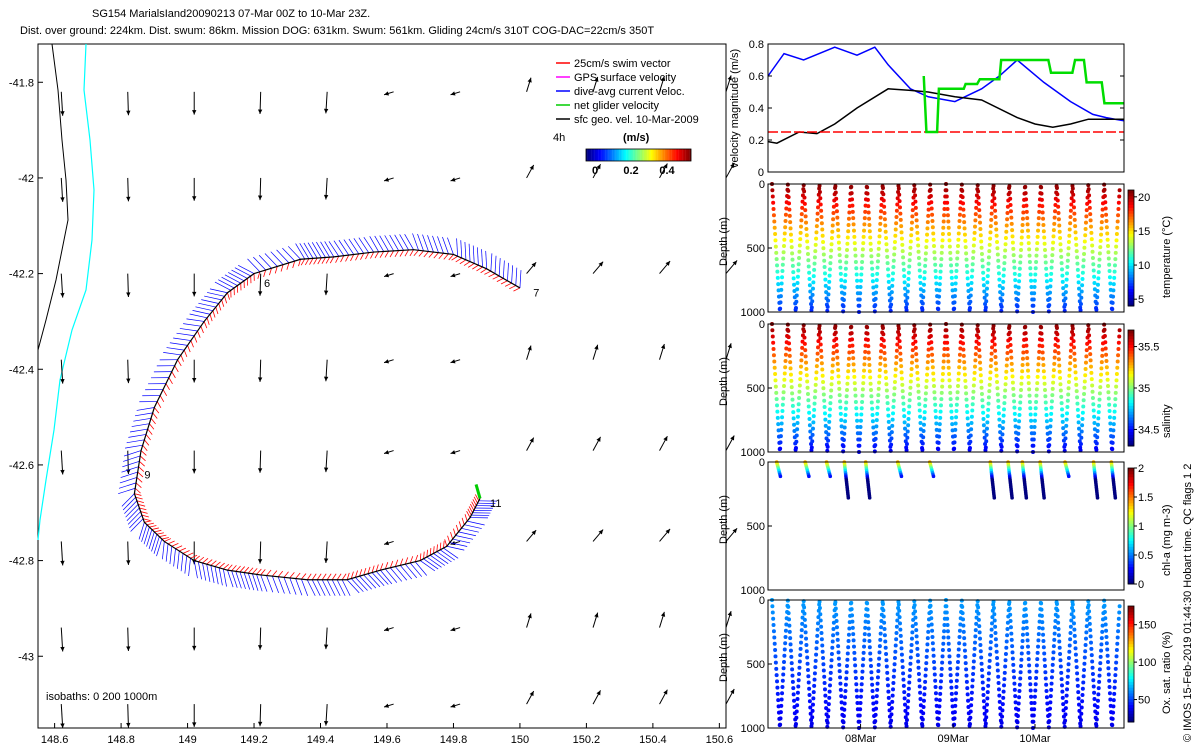 The height and width of the screenshot is (750, 1200). I want to click on surface-vector-head, so click(598, 167).